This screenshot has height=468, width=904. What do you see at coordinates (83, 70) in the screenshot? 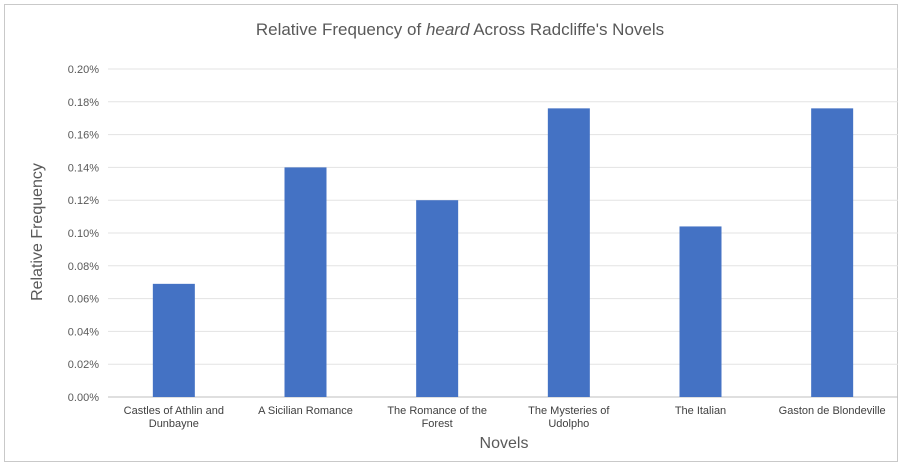
I see `y-tick-label: 0.20%` at bounding box center [83, 70].